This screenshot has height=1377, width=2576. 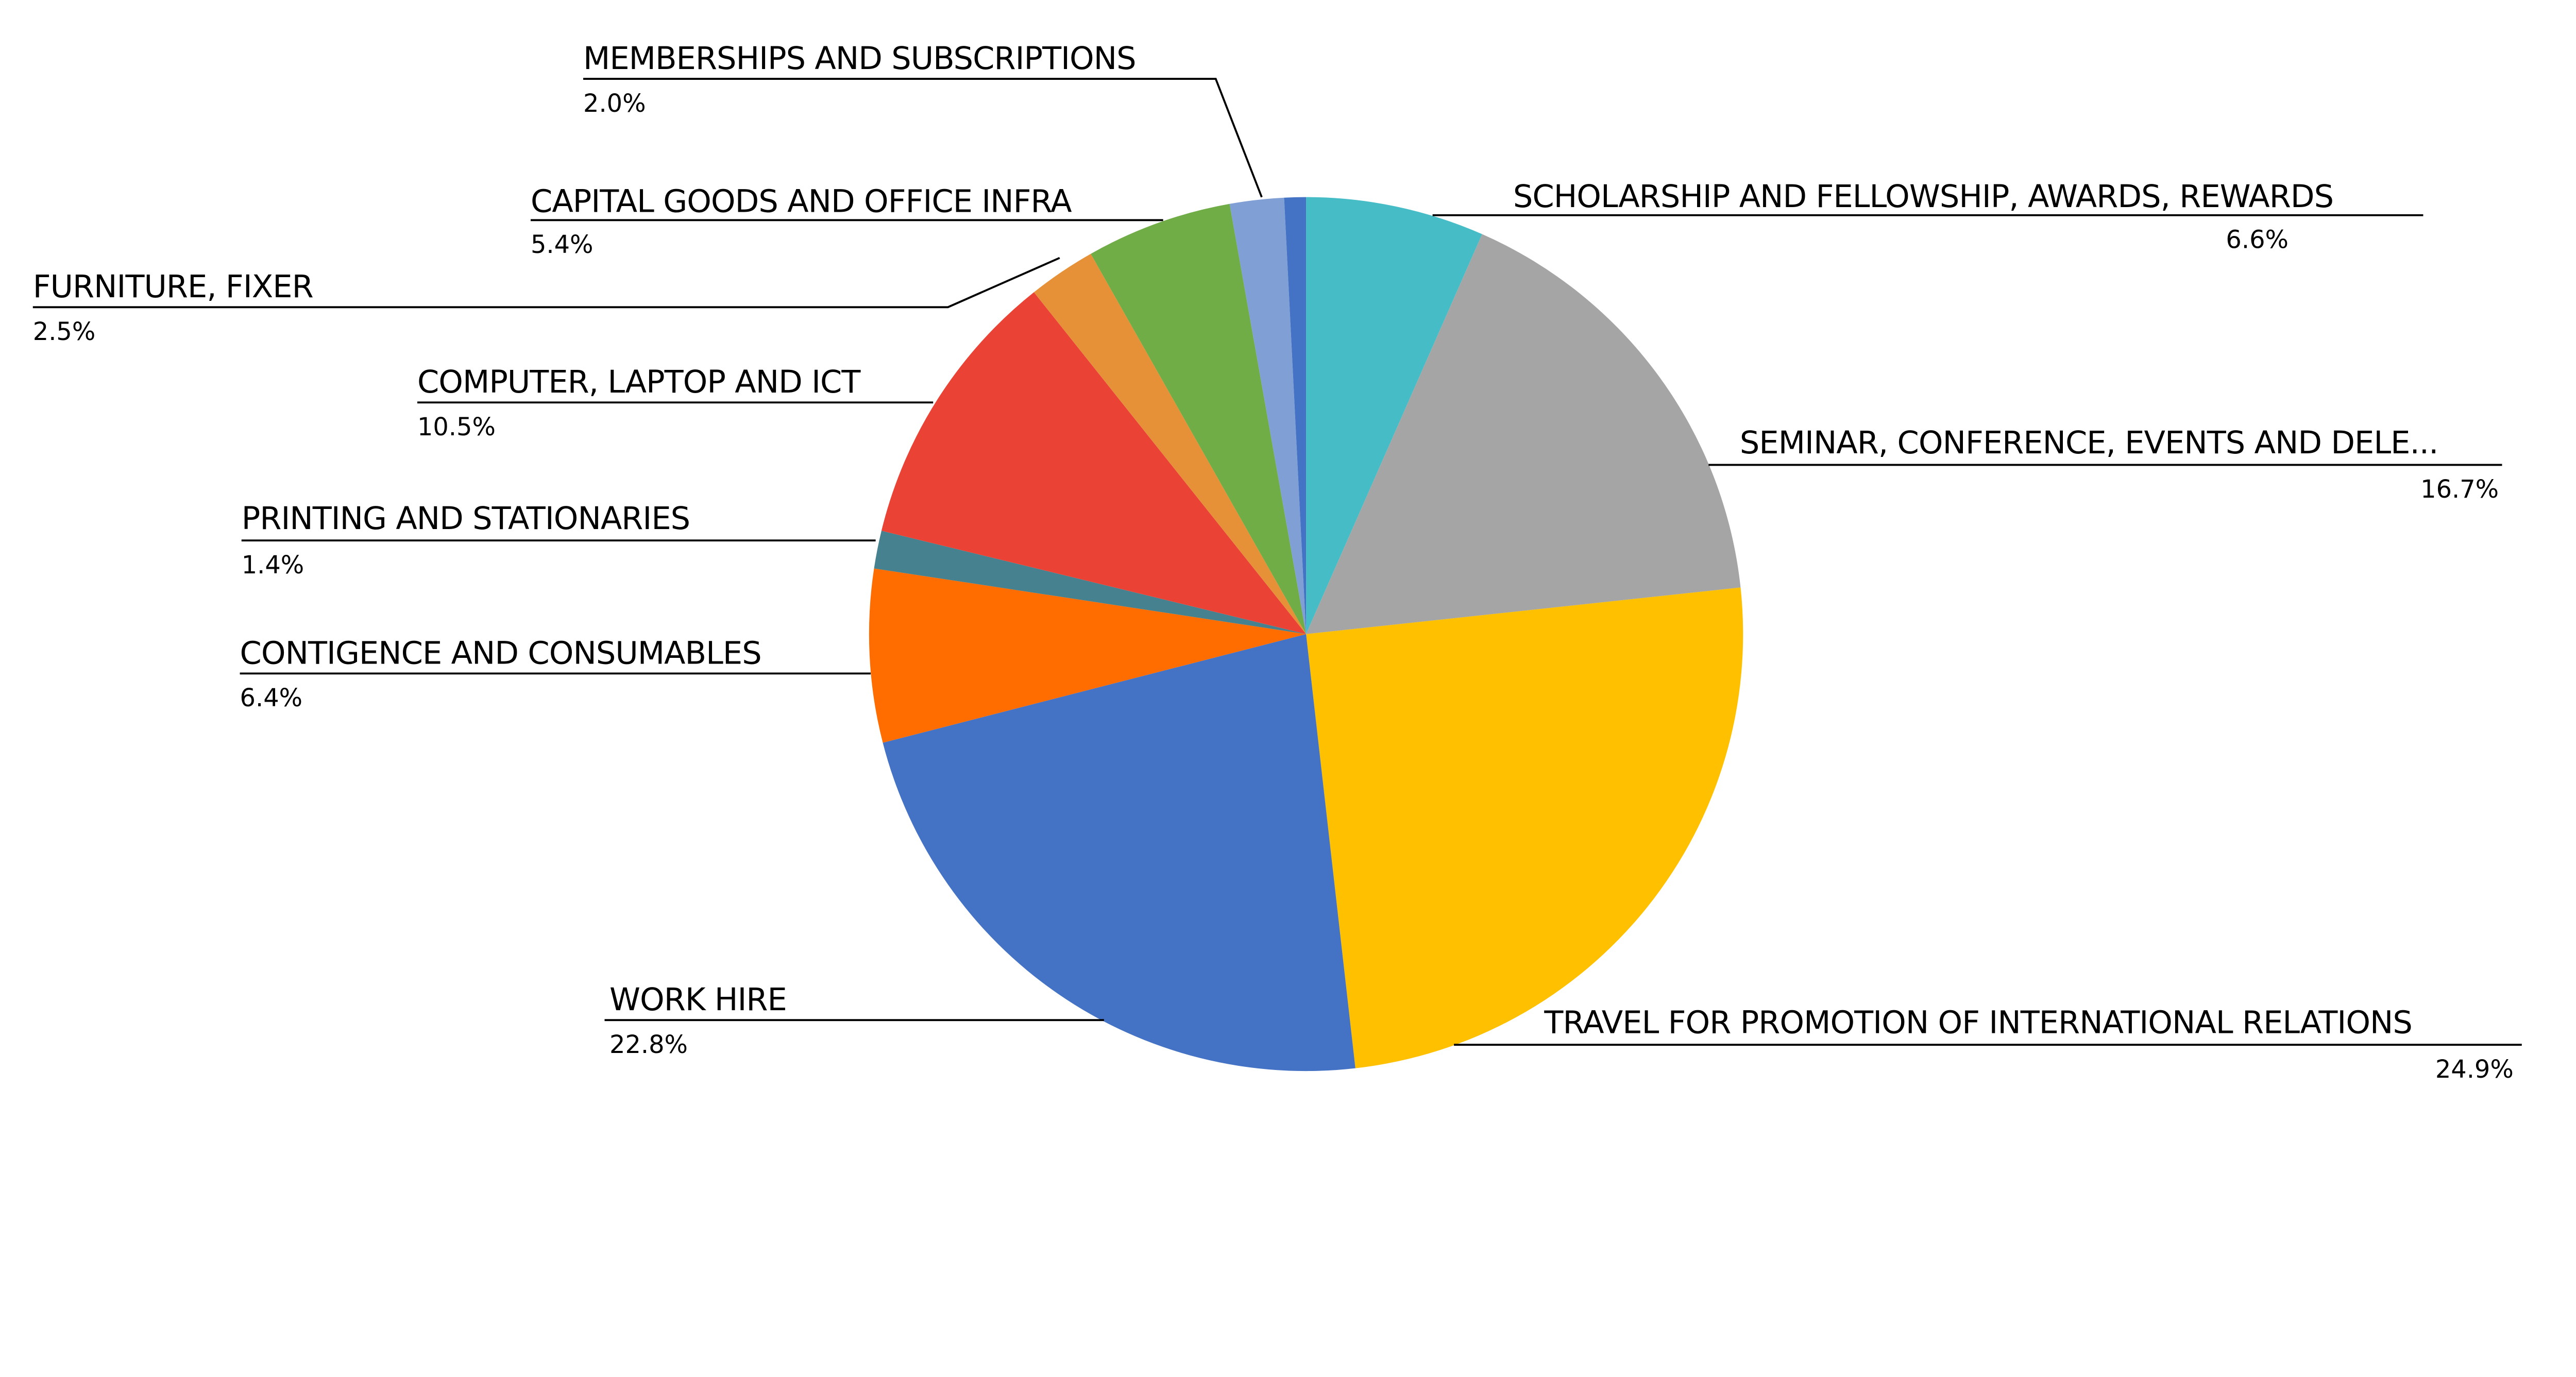 I want to click on slice-label-group: CONTIGENCE AND CONSUMABLES 6.4%, so click(x=555, y=673).